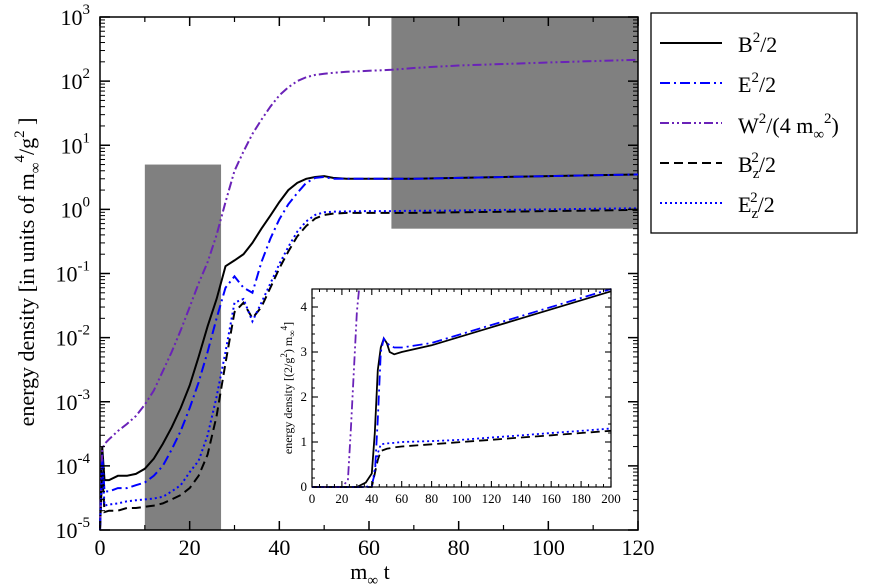 Image resolution: width=872 pixels, height=586 pixels. What do you see at coordinates (73, 273) in the screenshot?
I see `y-tick-label: 10⁻¹` at bounding box center [73, 273].